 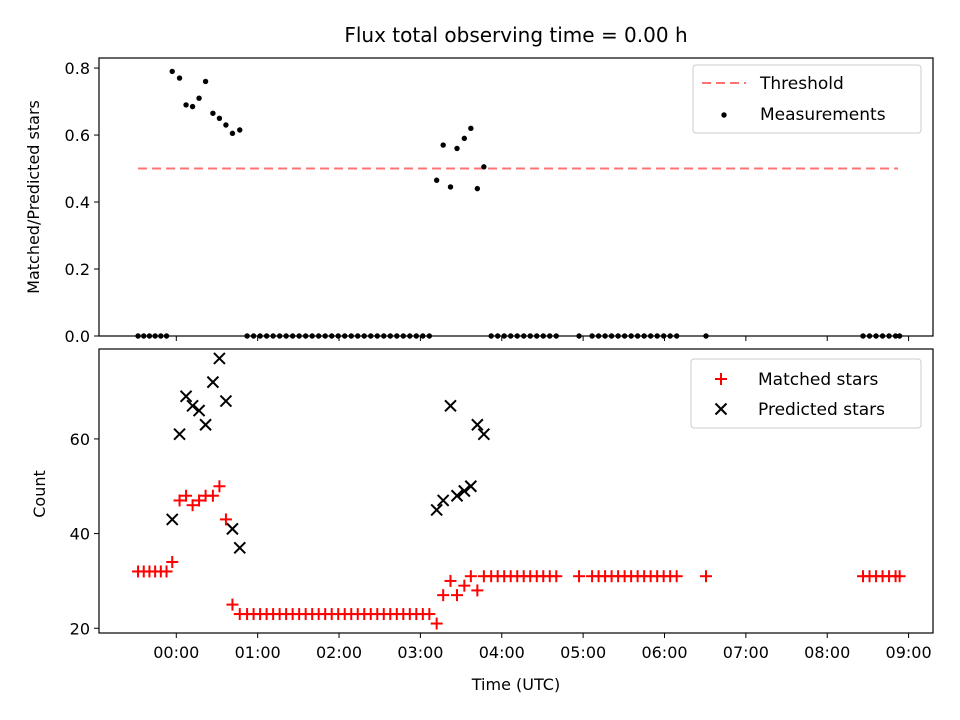 What do you see at coordinates (84, 534) in the screenshot?
I see `bottom-y-axis: 20 40 60` at bounding box center [84, 534].